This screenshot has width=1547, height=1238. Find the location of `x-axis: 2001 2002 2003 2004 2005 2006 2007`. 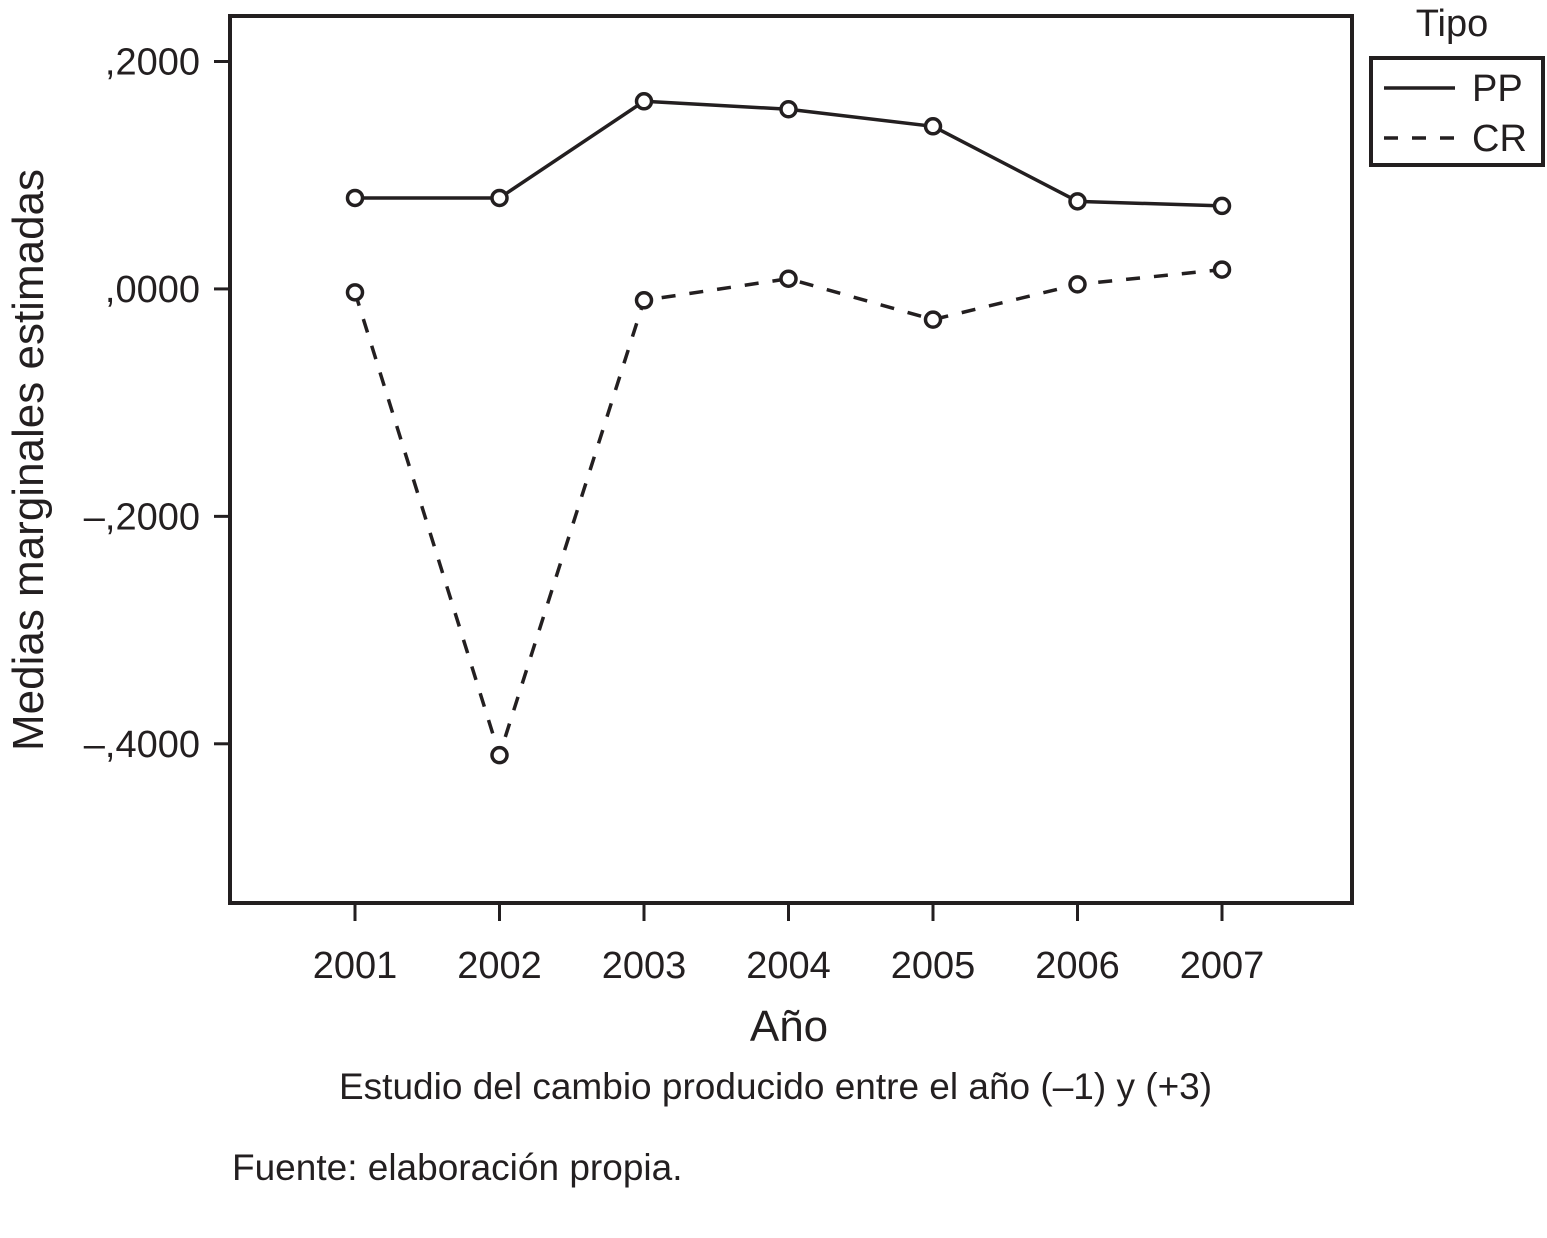

x-axis: 2001 2002 2003 2004 2005 2006 2007 is located at coordinates (789, 945).